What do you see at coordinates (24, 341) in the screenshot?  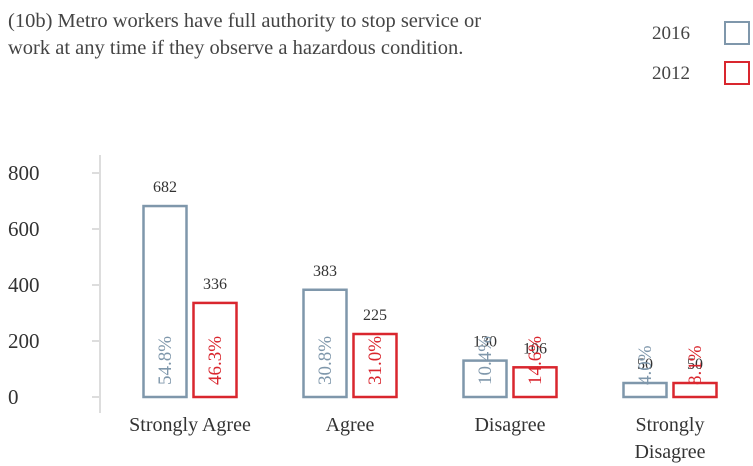 I see `y-tick-label: 200` at bounding box center [24, 341].